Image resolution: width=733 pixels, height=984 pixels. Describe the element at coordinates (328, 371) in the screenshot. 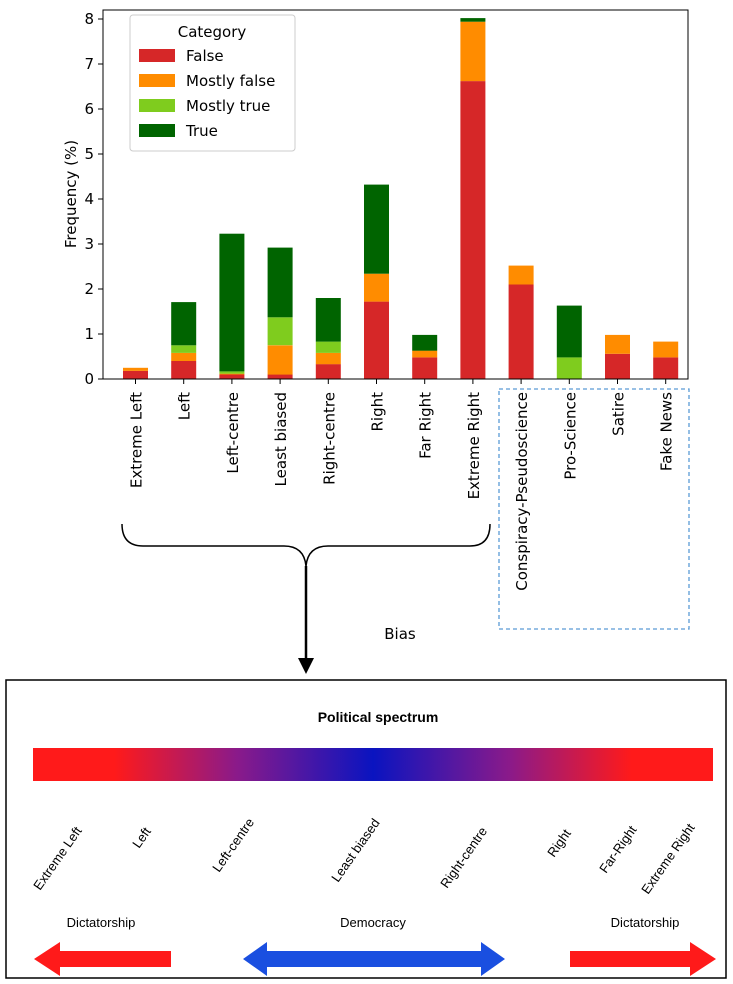

I see `bar-right-centre-false` at that location.